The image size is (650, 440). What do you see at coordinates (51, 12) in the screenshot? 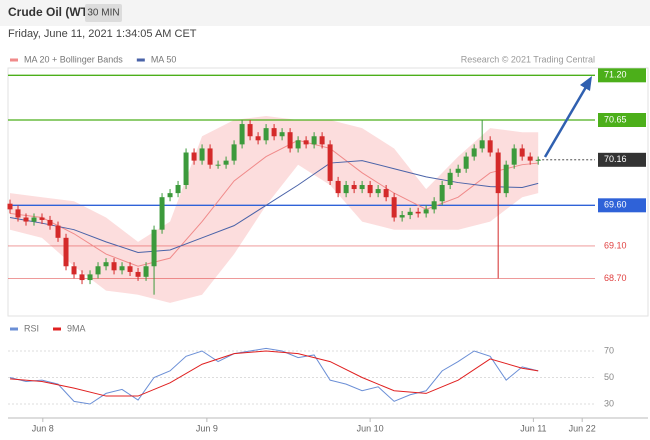
I see `title: Crude Oil (WTI)` at bounding box center [51, 12].